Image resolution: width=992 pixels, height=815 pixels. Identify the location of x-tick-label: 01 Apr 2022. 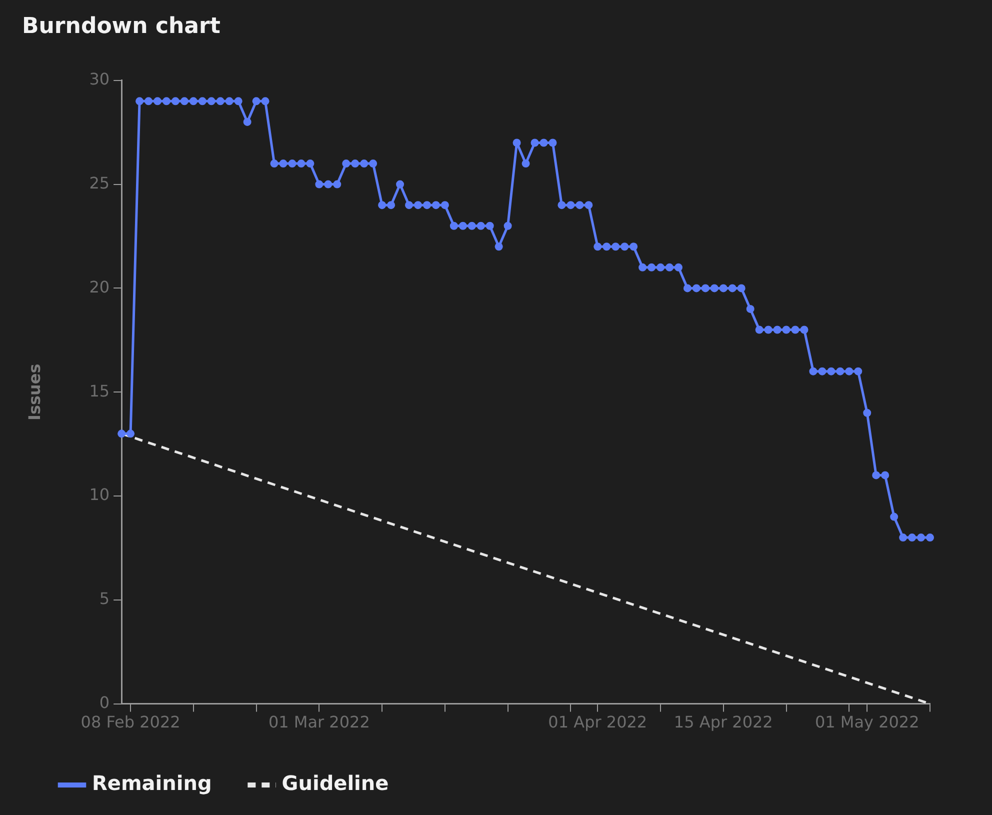
(598, 722).